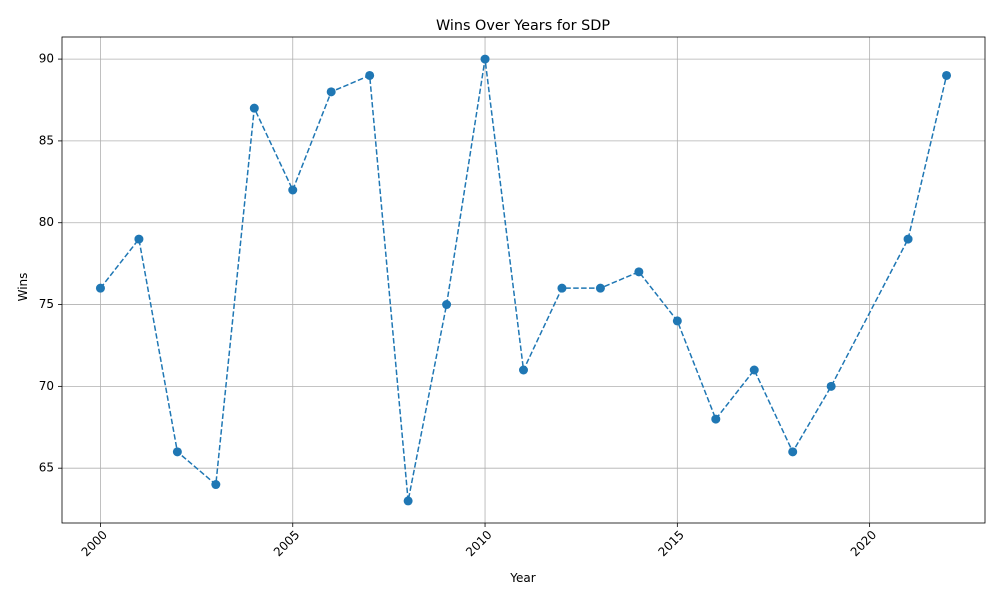  I want to click on x-tick-label: 2020, so click(863, 543).